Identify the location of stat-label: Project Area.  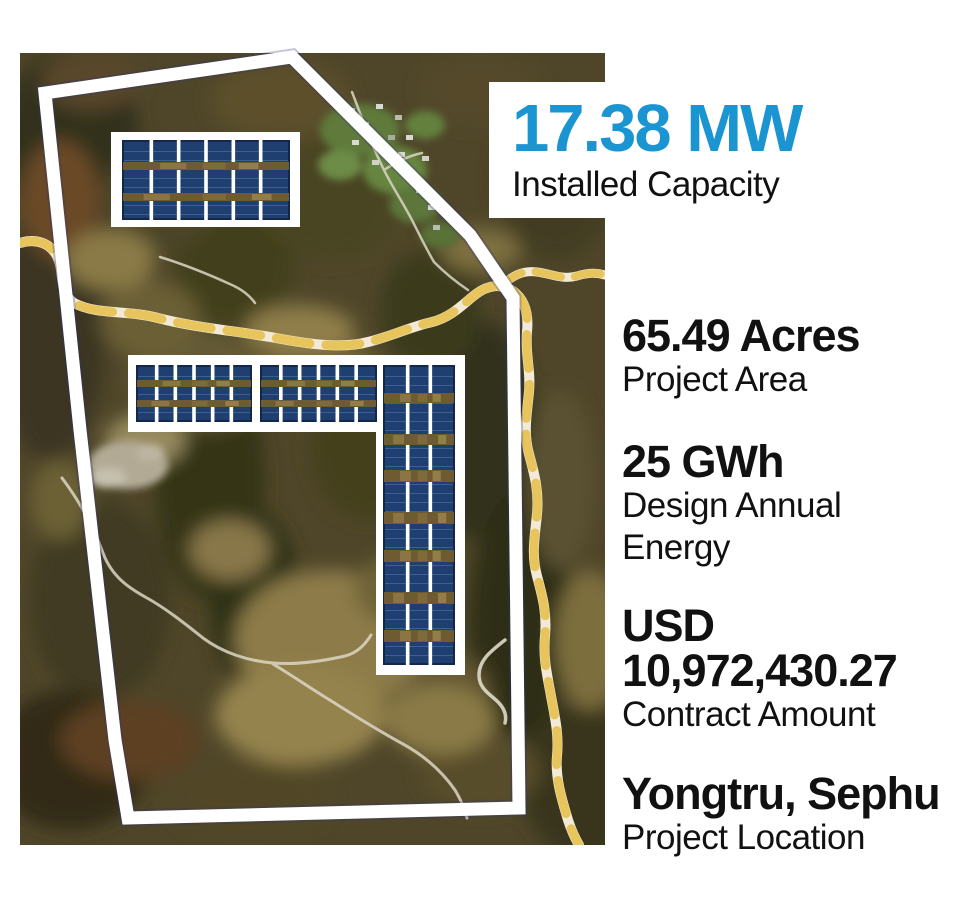
(741, 380).